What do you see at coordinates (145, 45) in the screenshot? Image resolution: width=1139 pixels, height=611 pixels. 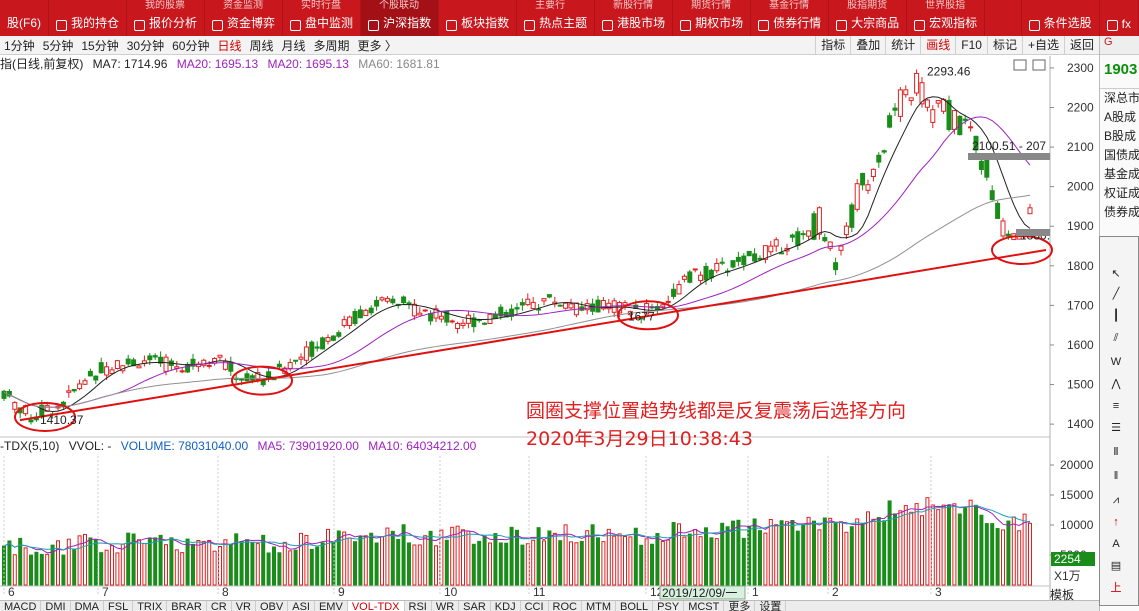 I see `period-tab: 30分钟` at bounding box center [145, 45].